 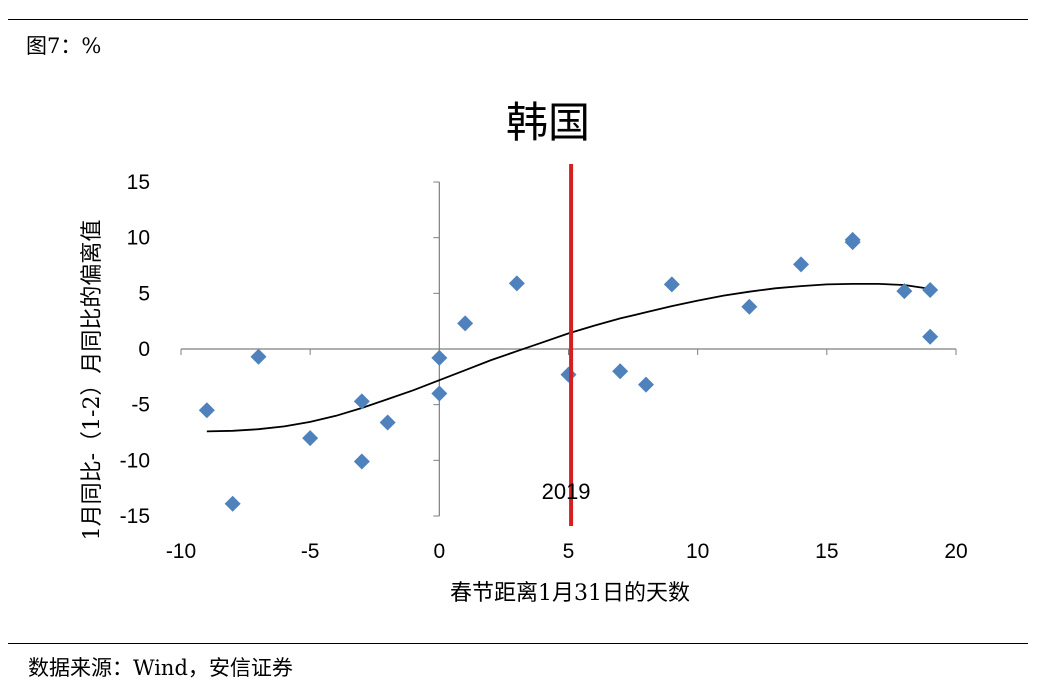 What do you see at coordinates (160, 668) in the screenshot?
I see `source-label: 数据来源：Wind，安信证券` at bounding box center [160, 668].